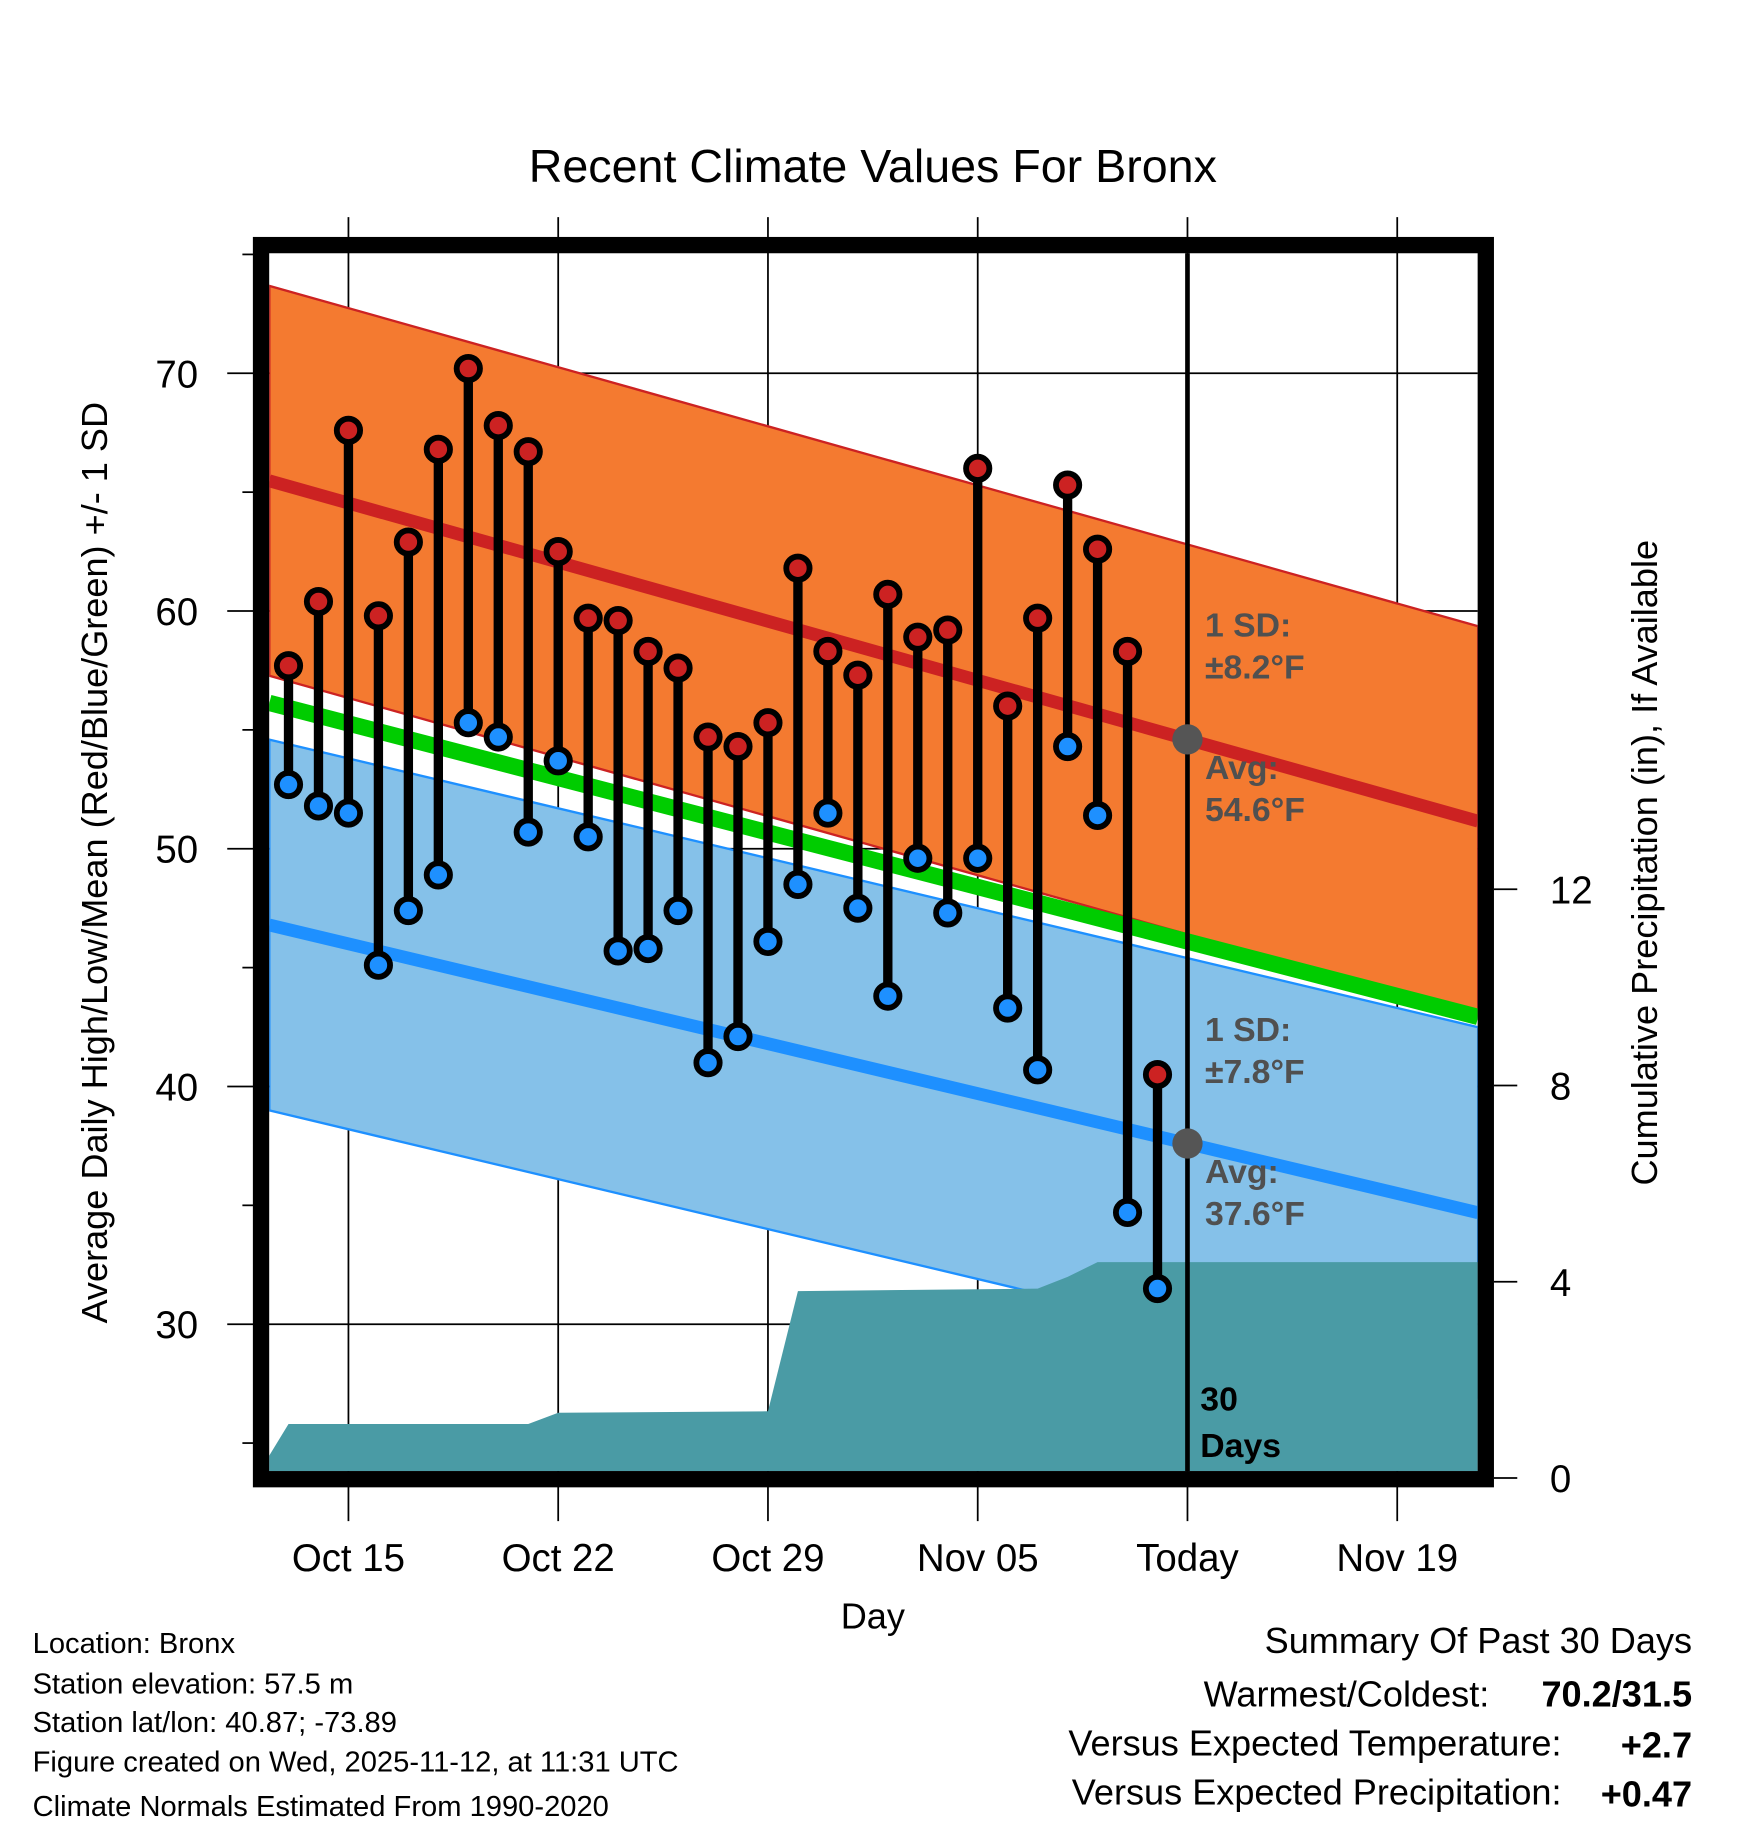  Describe the element at coordinates (1187, 739) in the screenshot. I see `high-normal-today-dot` at that location.